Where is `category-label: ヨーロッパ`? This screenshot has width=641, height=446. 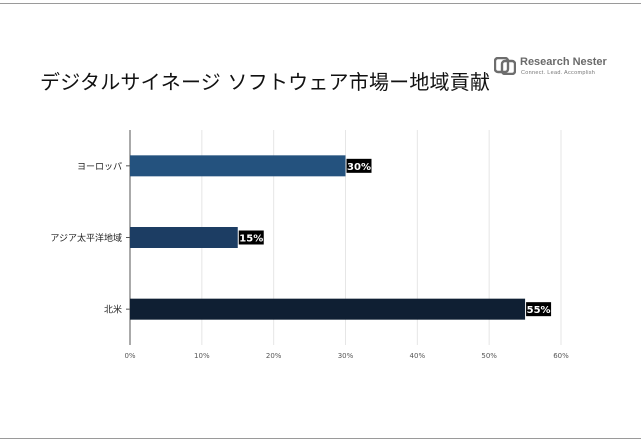
category-label: ヨーロッパ is located at coordinates (99, 166).